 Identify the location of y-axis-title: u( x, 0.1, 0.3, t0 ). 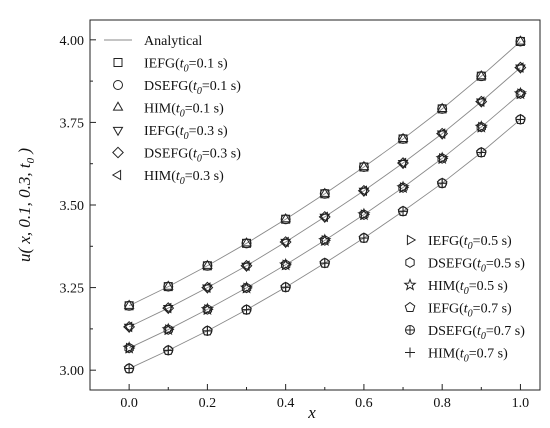
(26, 205).